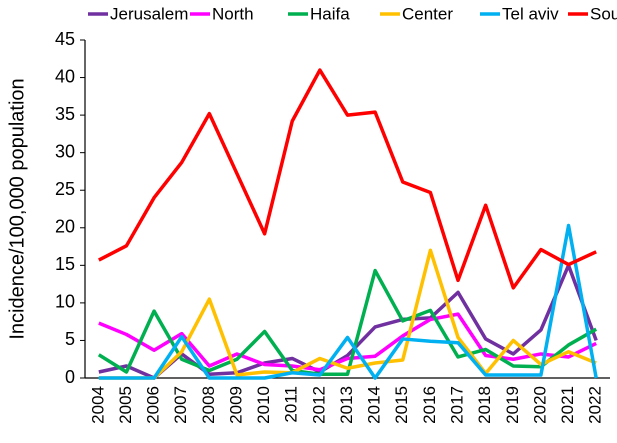 The image size is (617, 443). What do you see at coordinates (149, 13) in the screenshot?
I see `legend-label: Jerusalem` at bounding box center [149, 13].